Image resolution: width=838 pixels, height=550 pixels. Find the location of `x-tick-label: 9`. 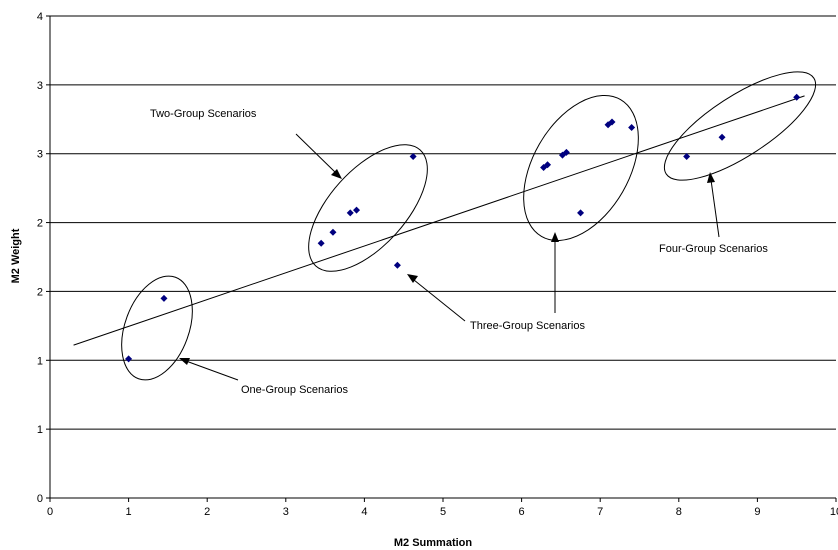

x-tick-label: 9 is located at coordinates (757, 512).